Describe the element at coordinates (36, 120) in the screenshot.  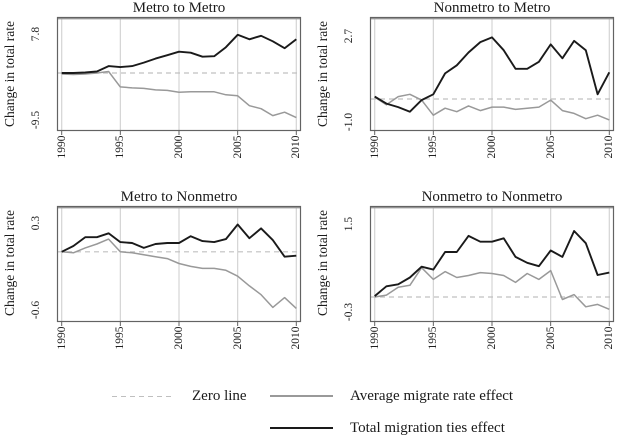
I see `y-tick-label: -9.5` at that location.